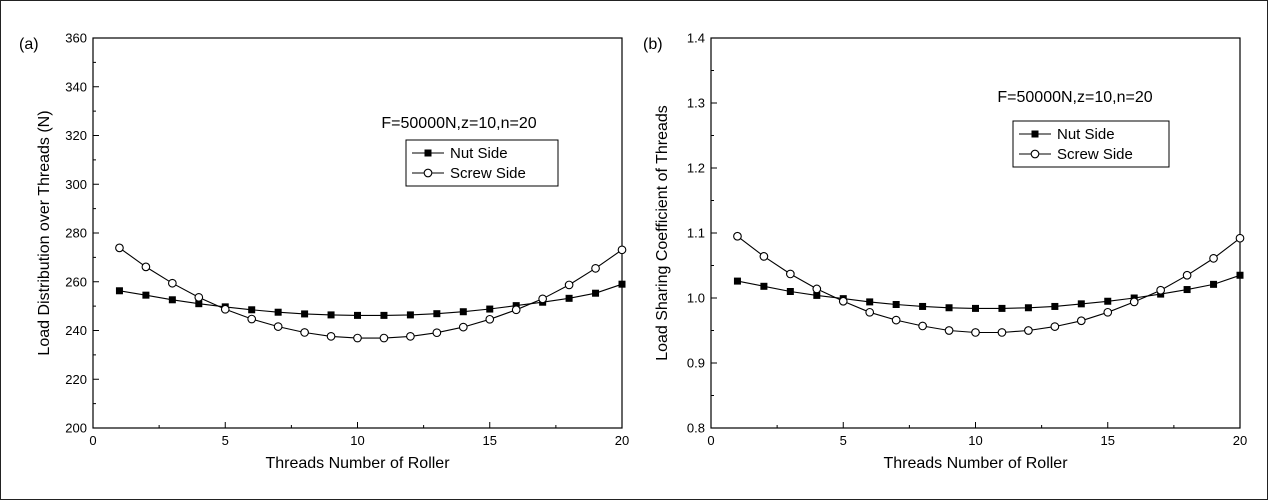 The width and height of the screenshot is (1268, 504). I want to click on y-tick-label: 1.1, so click(696, 233).